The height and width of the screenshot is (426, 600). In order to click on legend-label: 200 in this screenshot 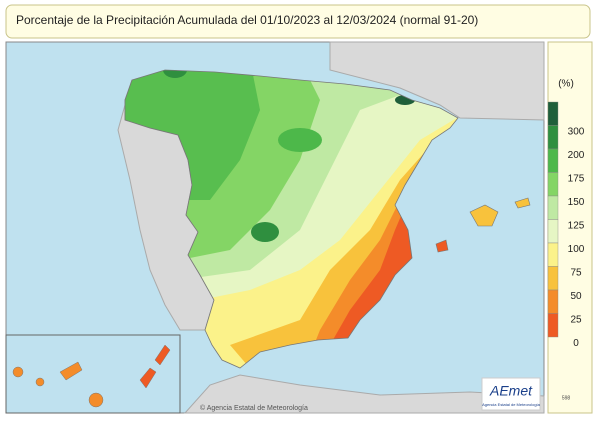, I will do `click(576, 155)`.